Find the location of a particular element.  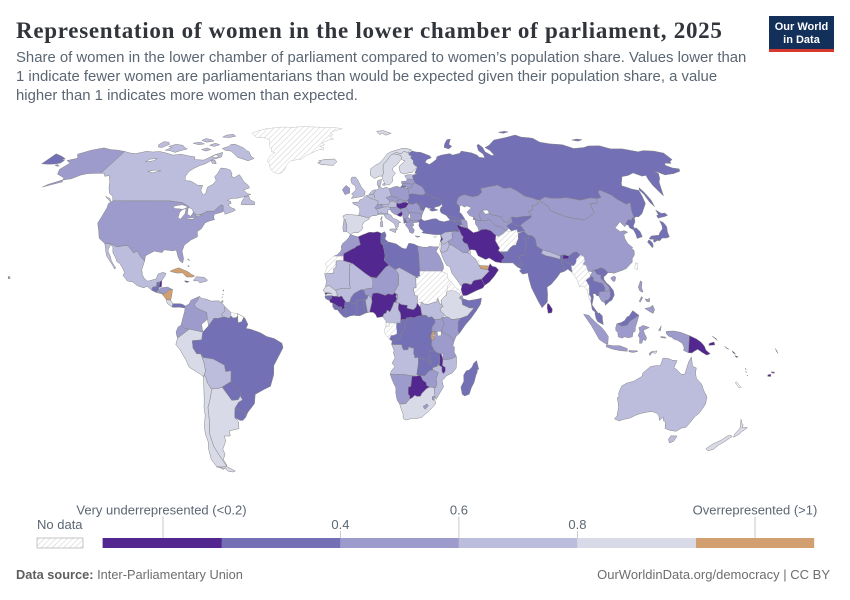

svg-text: 0.4 is located at coordinates (340, 524).